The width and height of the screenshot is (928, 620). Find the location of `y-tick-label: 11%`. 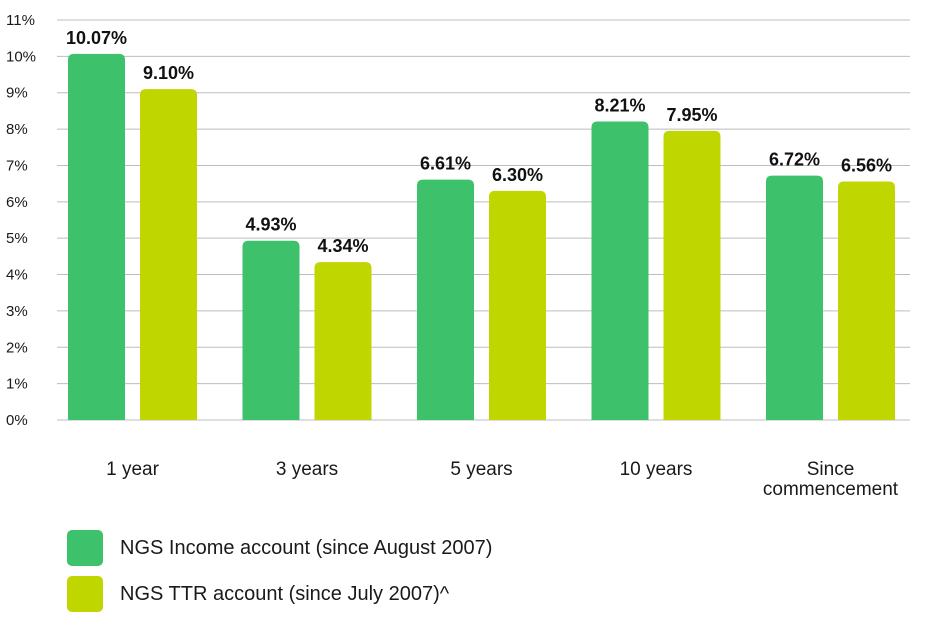

y-tick-label: 11% is located at coordinates (20, 20).